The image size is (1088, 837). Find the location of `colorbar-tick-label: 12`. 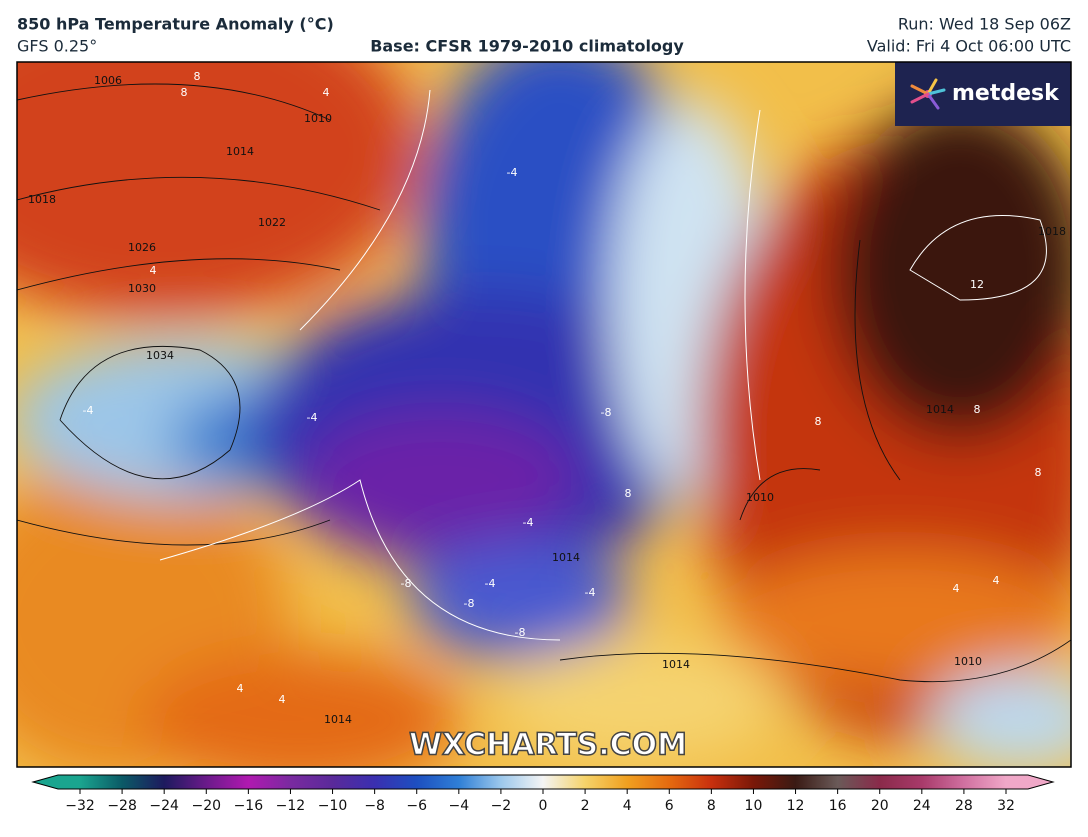

colorbar-tick-label: 12 is located at coordinates (796, 806).